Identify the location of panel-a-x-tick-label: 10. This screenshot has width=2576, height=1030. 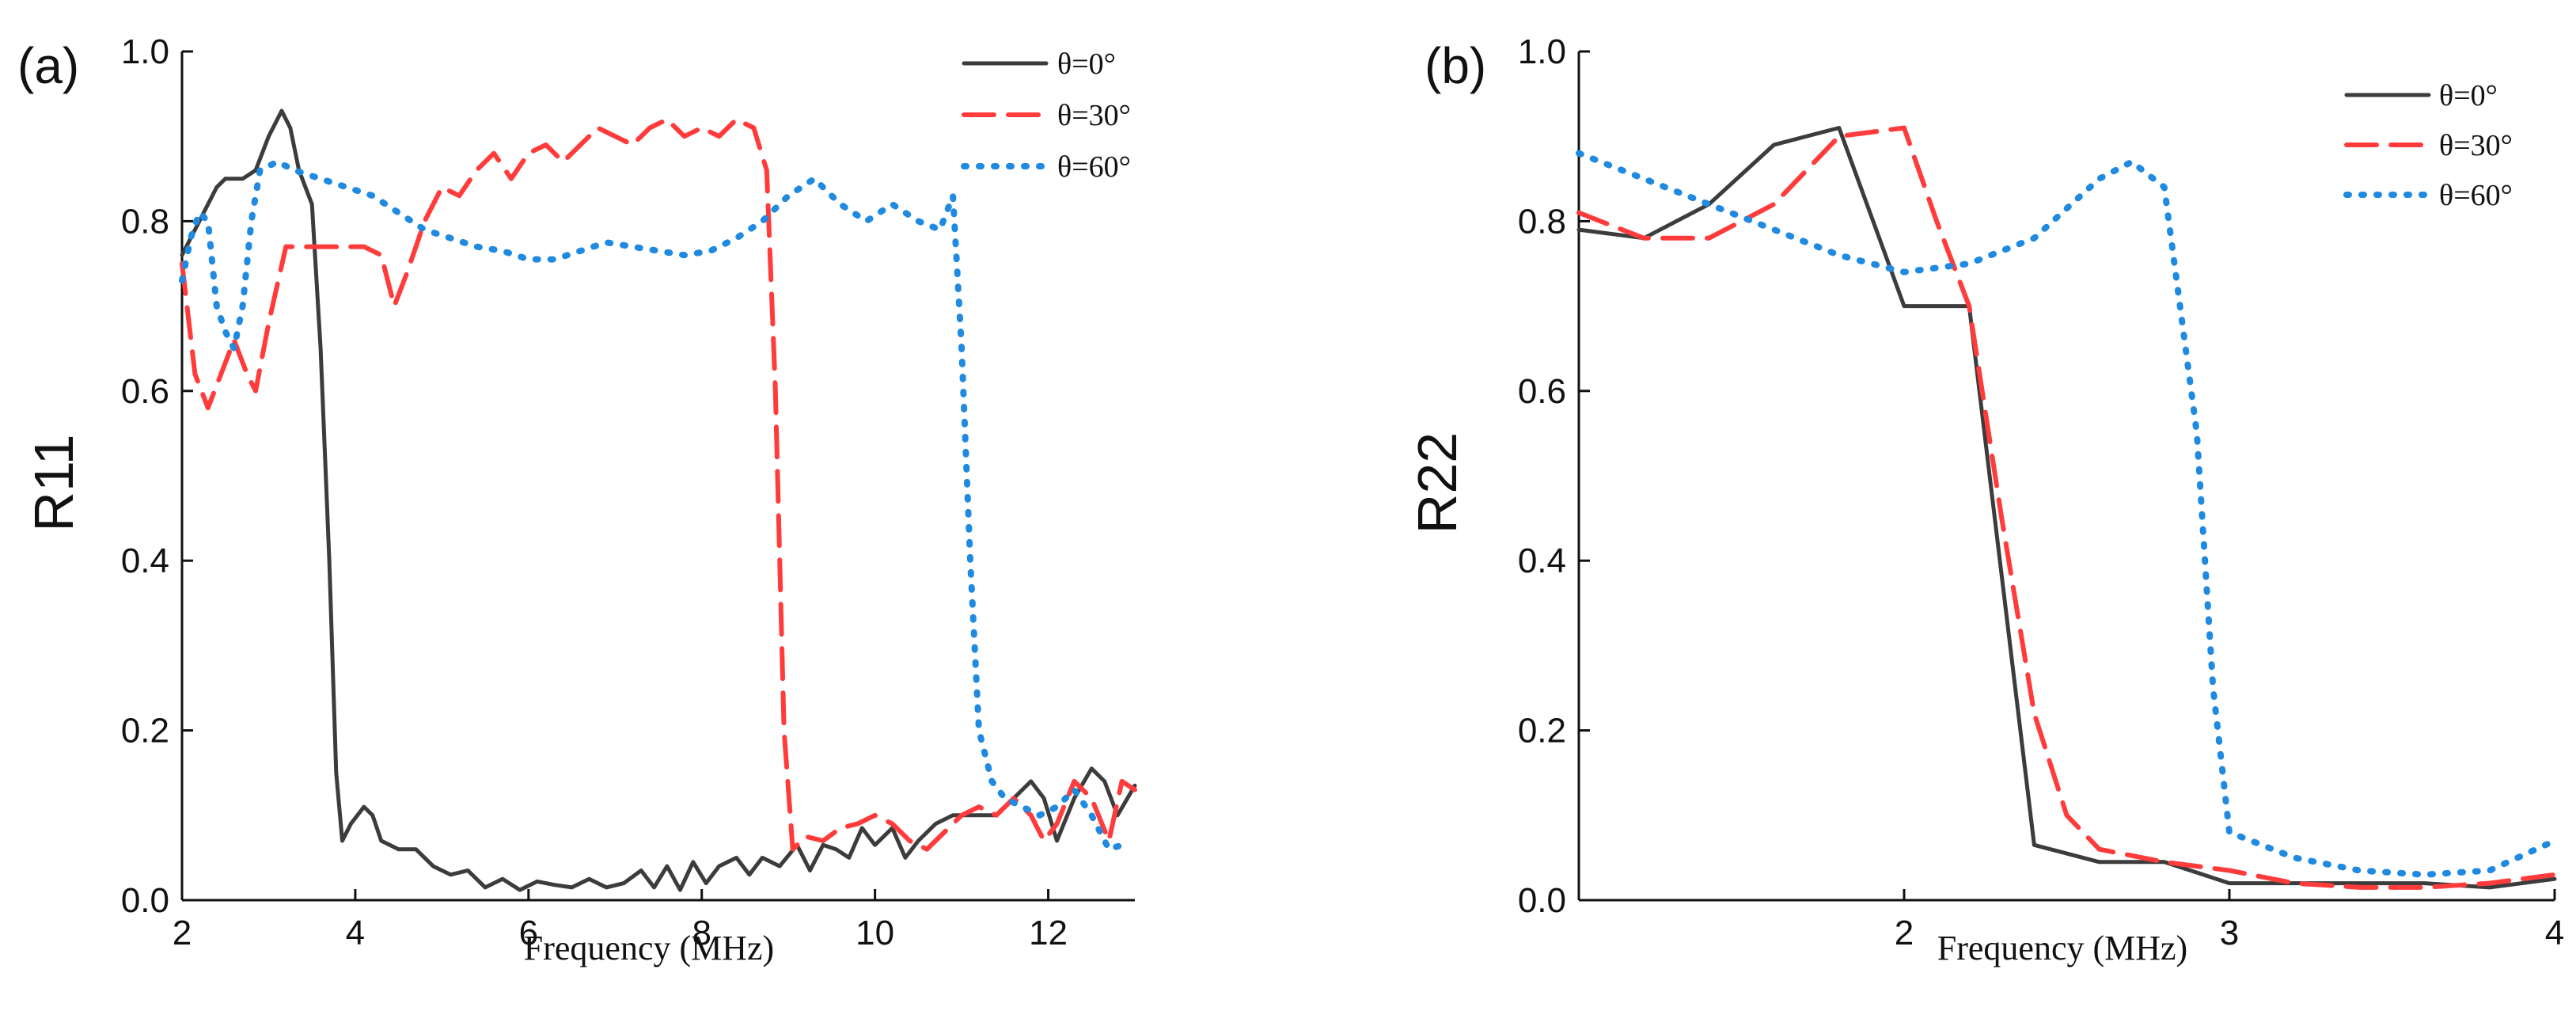
(875, 933).